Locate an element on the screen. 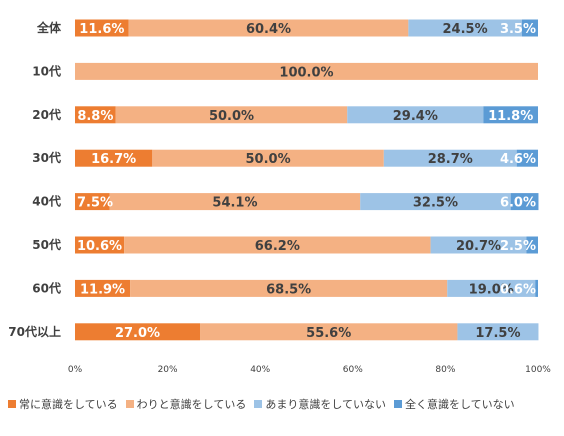  category-label: 60代 is located at coordinates (46, 287).